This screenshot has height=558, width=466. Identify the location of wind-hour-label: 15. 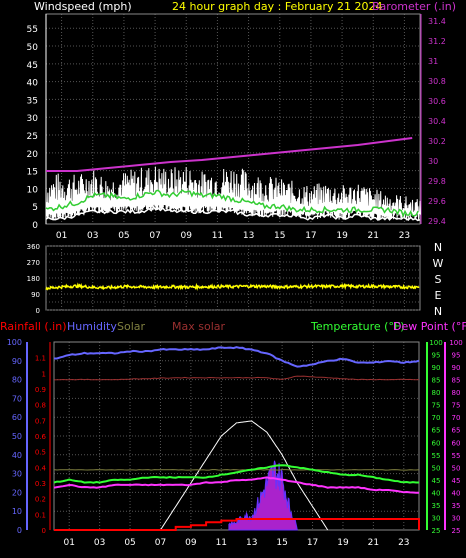
(279, 236).